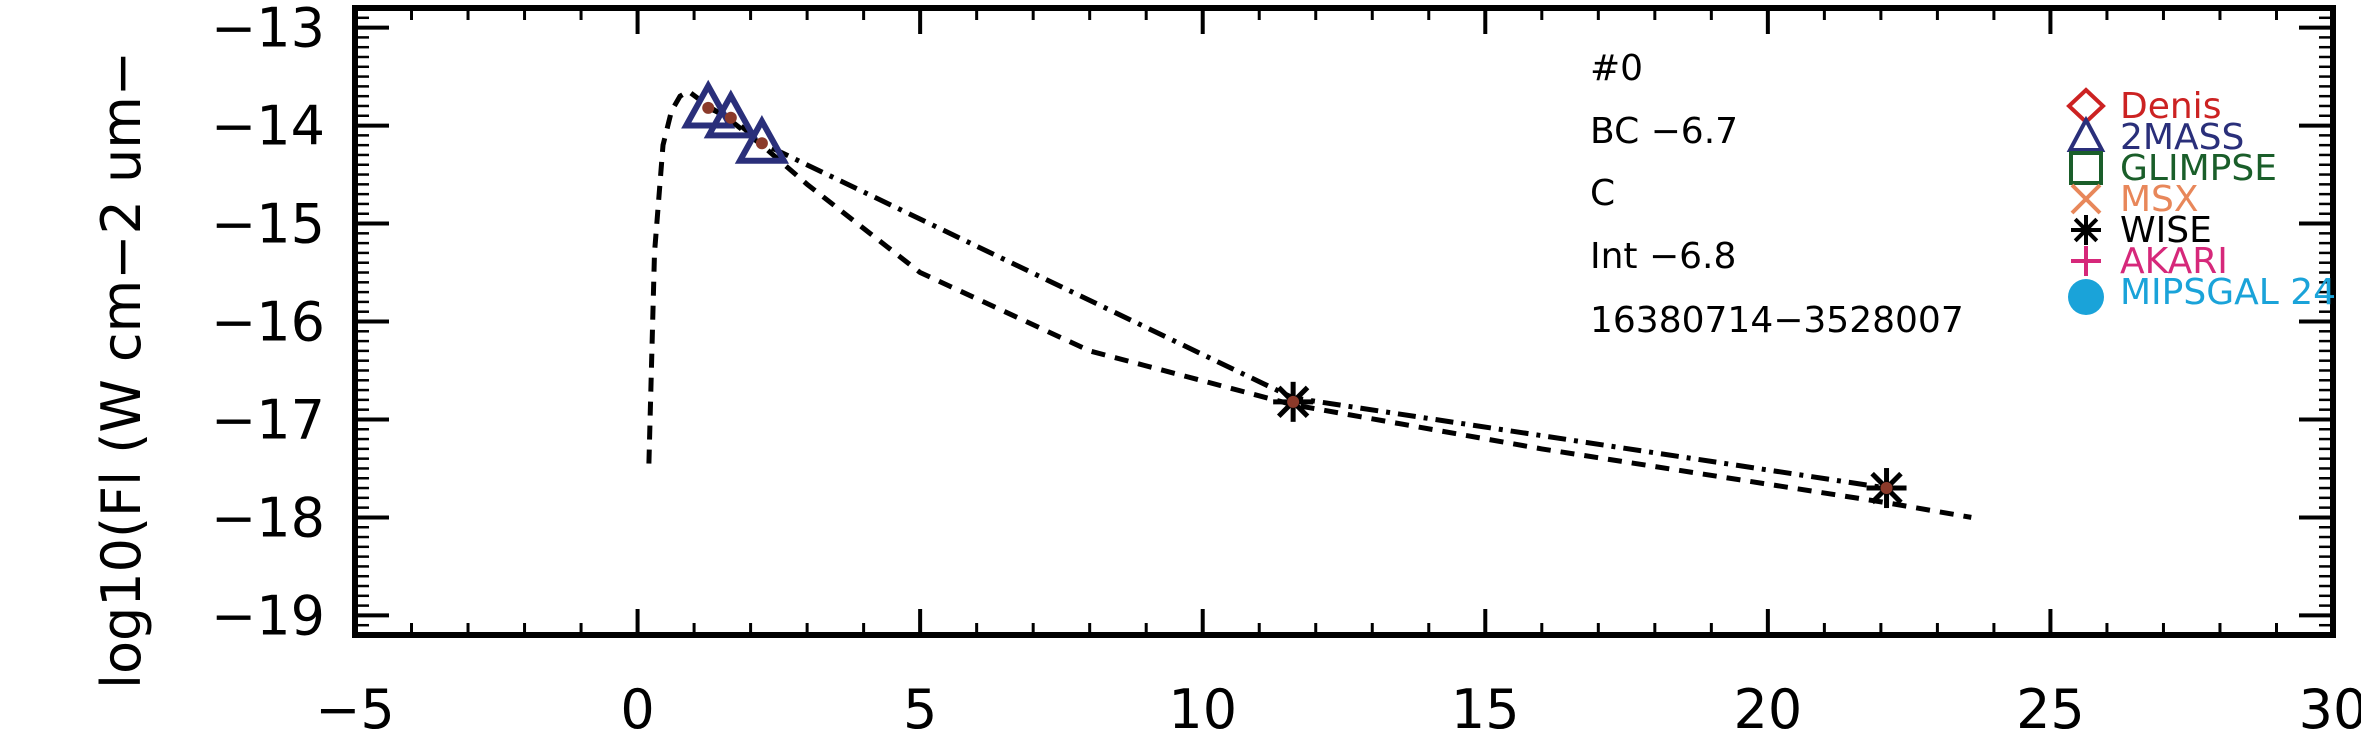  Describe the element at coordinates (268, 126) in the screenshot. I see `y-tick-label: −14` at that location.